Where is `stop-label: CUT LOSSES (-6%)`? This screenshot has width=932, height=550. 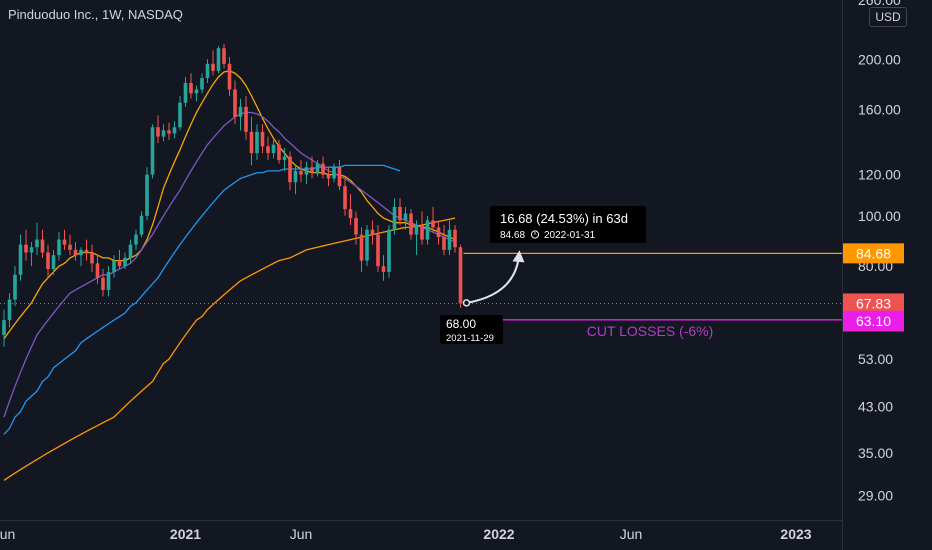 stop-label: CUT LOSSES (-6%) is located at coordinates (650, 331).